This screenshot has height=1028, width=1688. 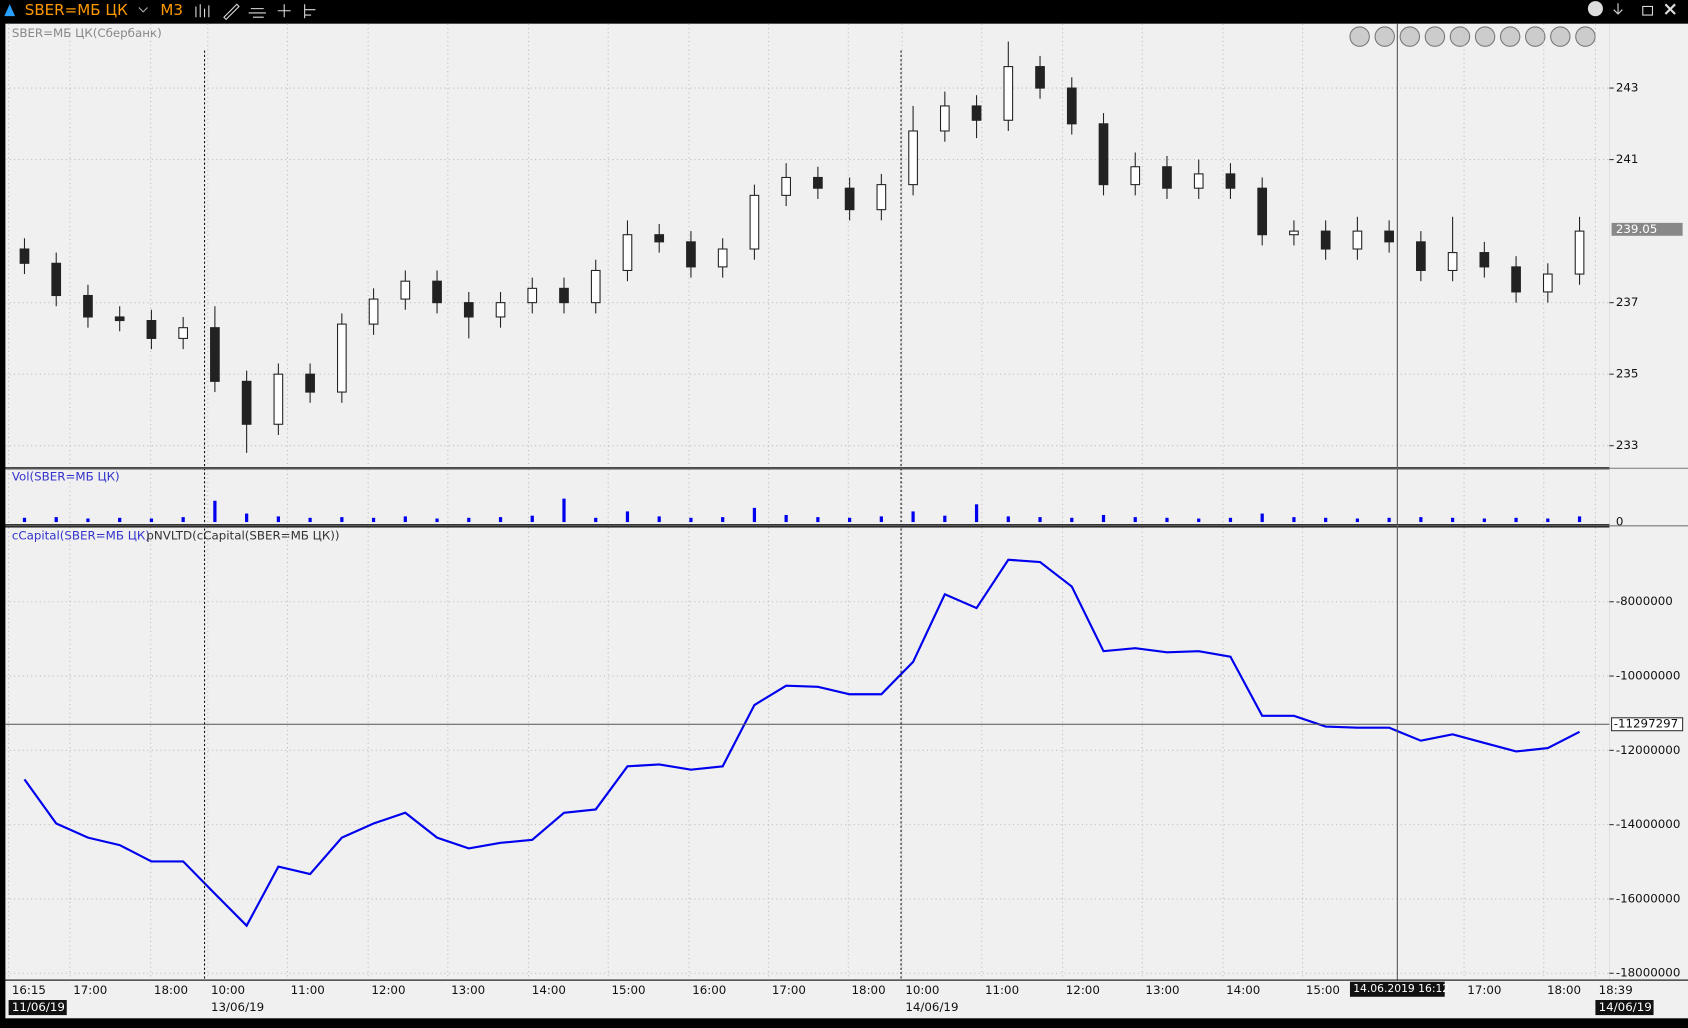 What do you see at coordinates (81, 536) in the screenshot?
I see `capital-title: cCapital(SBER=МБ ЦК)` at bounding box center [81, 536].